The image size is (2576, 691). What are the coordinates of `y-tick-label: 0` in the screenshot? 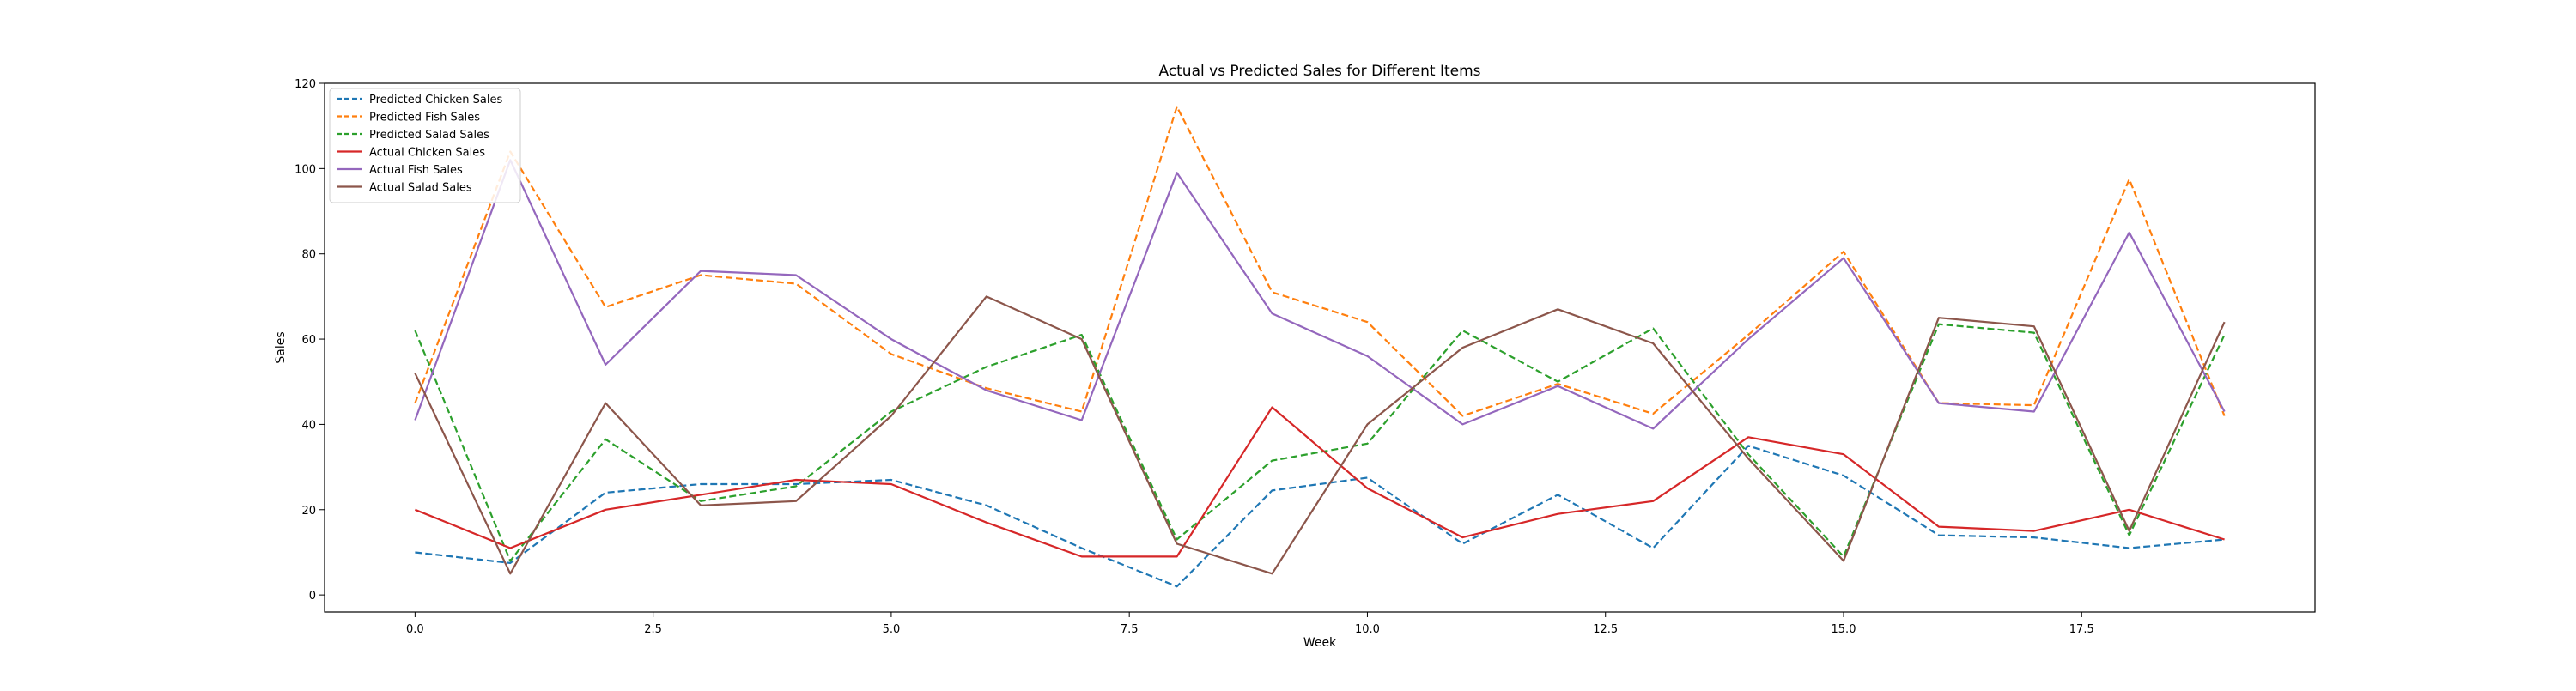 It's located at (312, 596).